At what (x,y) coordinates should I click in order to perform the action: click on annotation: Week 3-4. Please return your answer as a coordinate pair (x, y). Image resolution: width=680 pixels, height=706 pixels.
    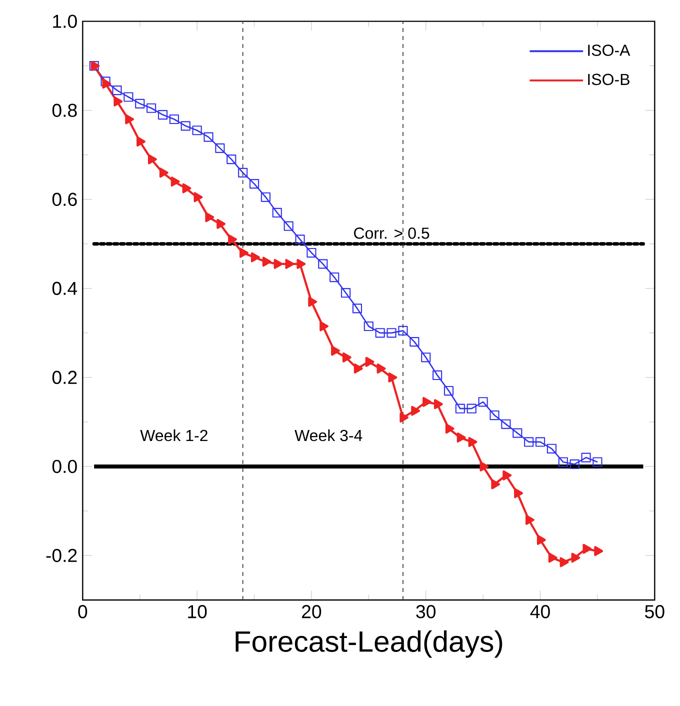
    Looking at the image, I should click on (328, 435).